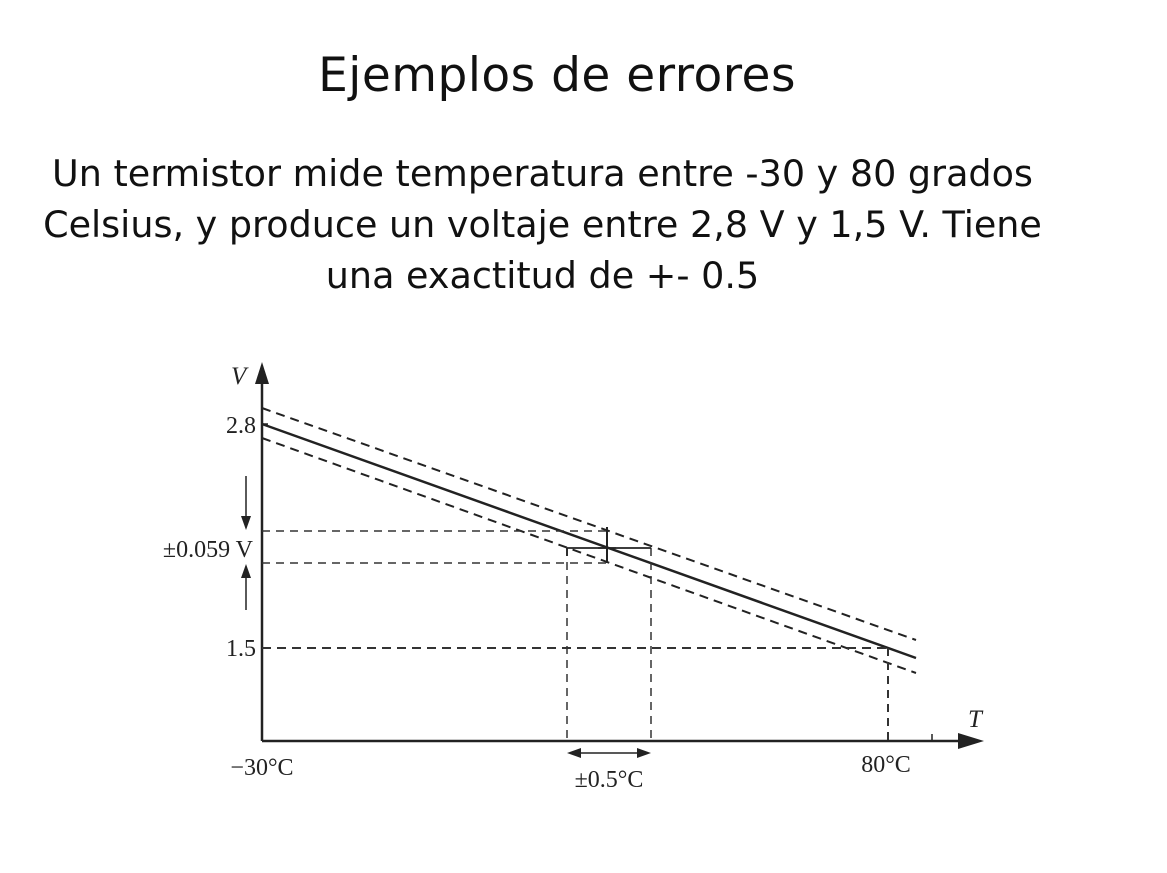  What do you see at coordinates (886, 765) in the screenshot?
I see `t-high-label: 80°C` at bounding box center [886, 765].